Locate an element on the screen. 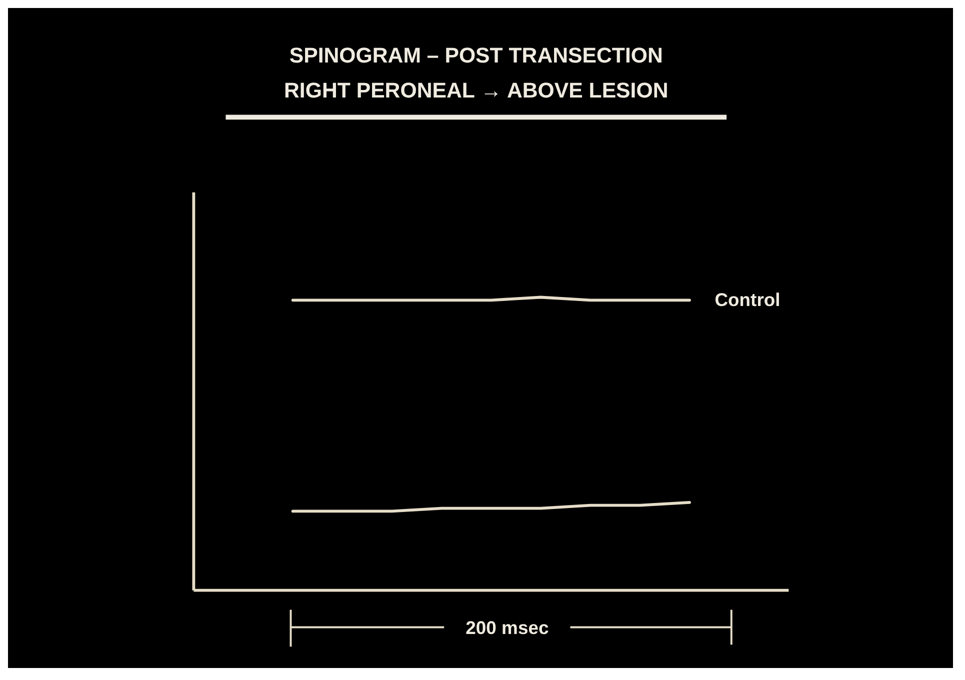 This screenshot has width=965, height=680. series-label: Control is located at coordinates (747, 299).